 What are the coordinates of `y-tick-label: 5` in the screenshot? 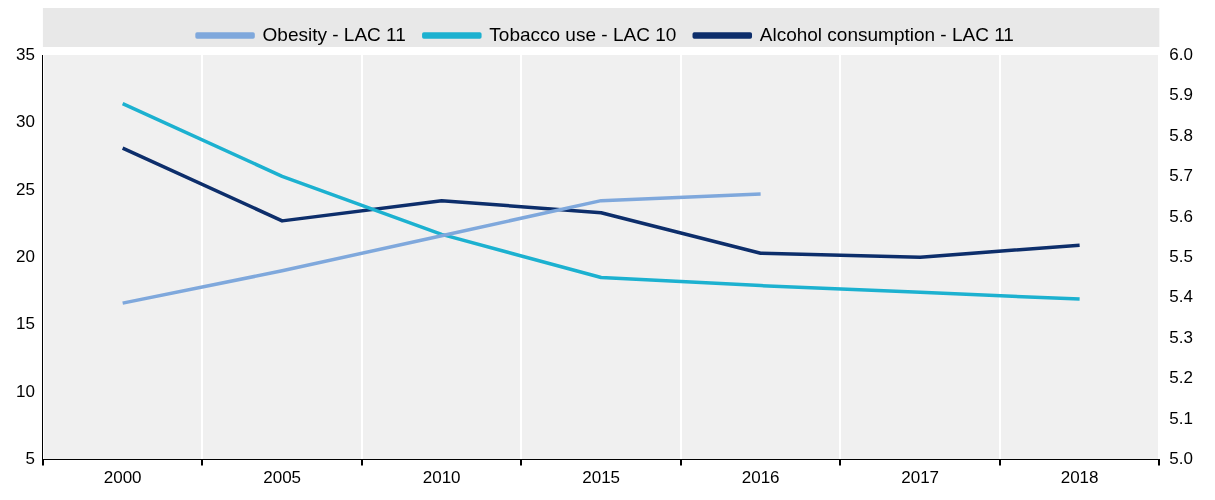 It's located at (30, 459).